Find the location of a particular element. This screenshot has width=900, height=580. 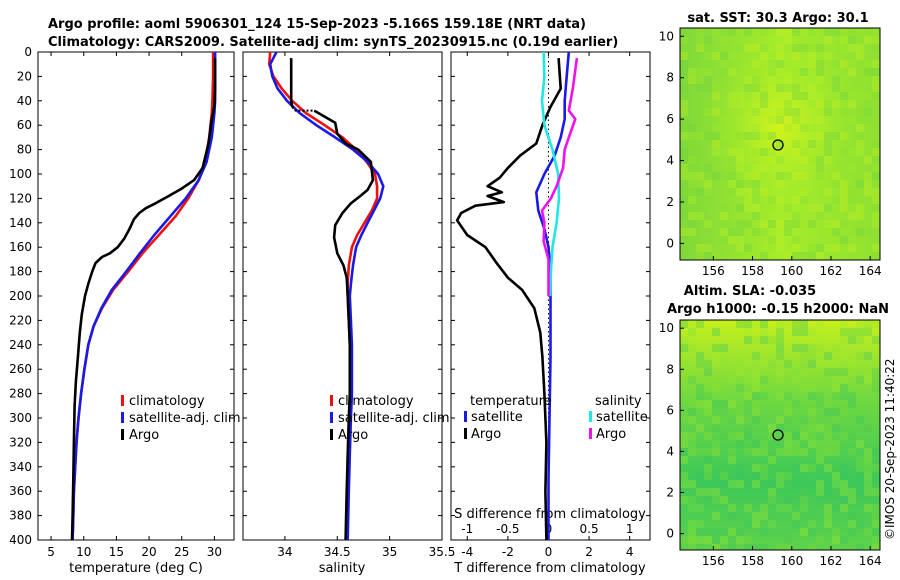

map-x-tick-label: 162 is located at coordinates (831, 271).